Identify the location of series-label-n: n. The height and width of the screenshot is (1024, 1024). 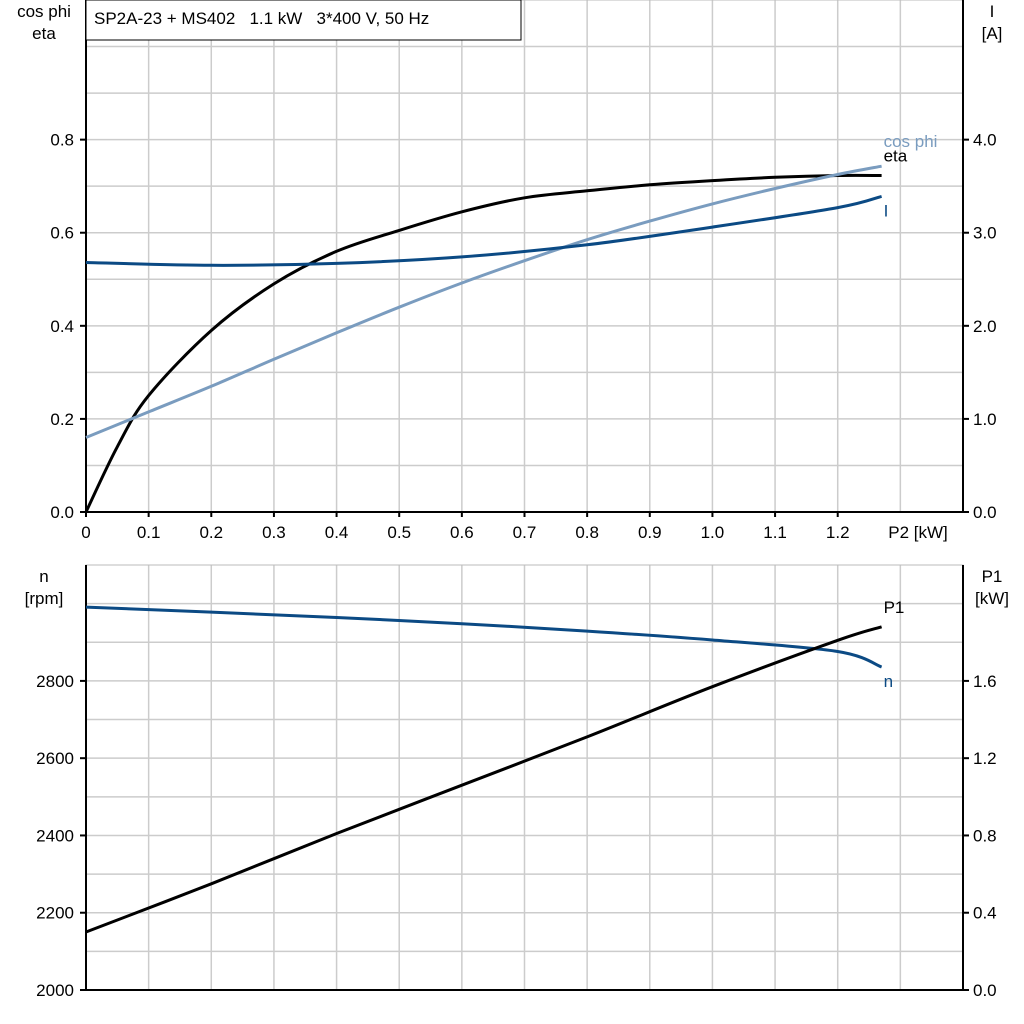
(888, 681).